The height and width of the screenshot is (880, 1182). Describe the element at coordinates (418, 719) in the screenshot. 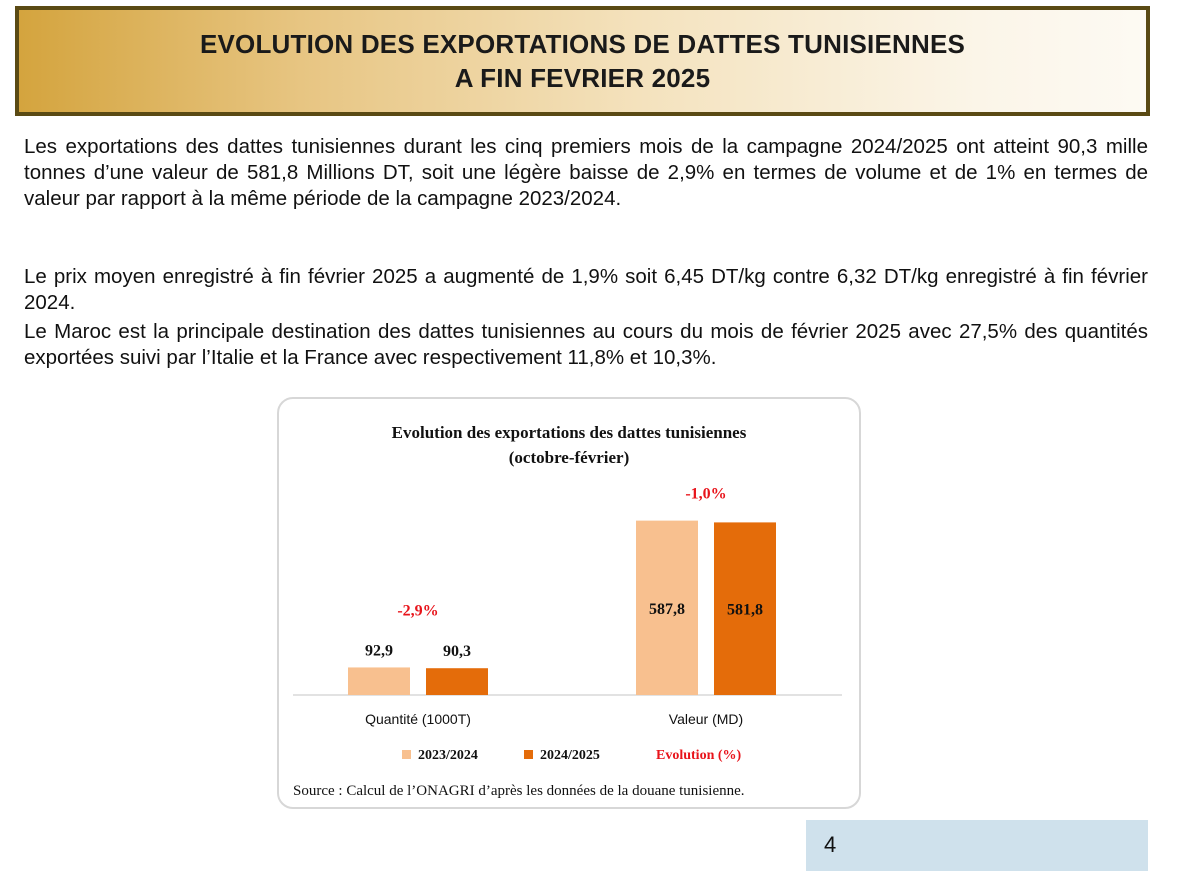

I see `x-tick-label-0: Quantité (1000T)` at that location.